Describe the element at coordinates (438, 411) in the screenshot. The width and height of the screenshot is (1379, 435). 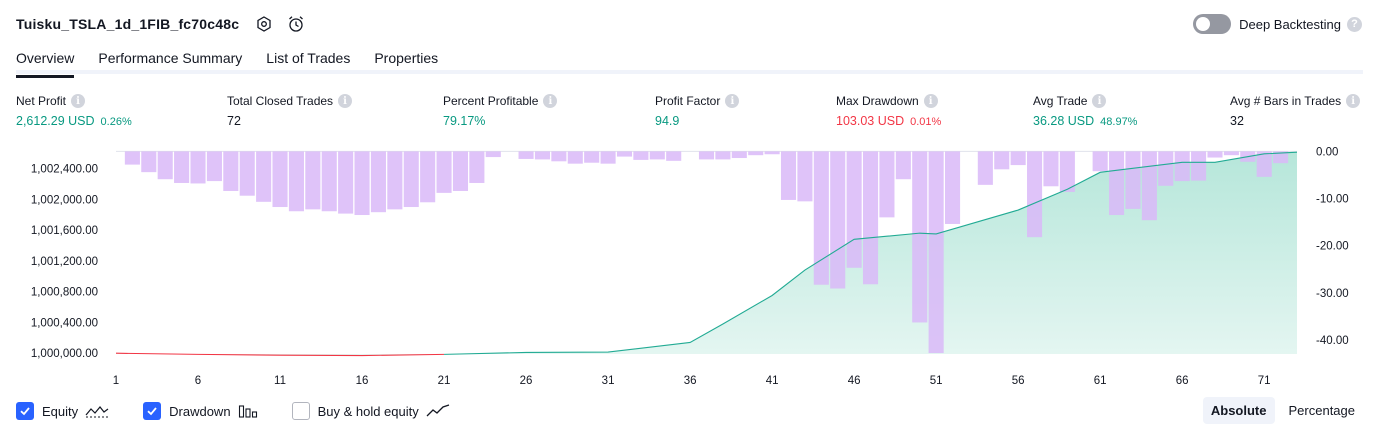
I see `buy-hold-line-icon` at that location.